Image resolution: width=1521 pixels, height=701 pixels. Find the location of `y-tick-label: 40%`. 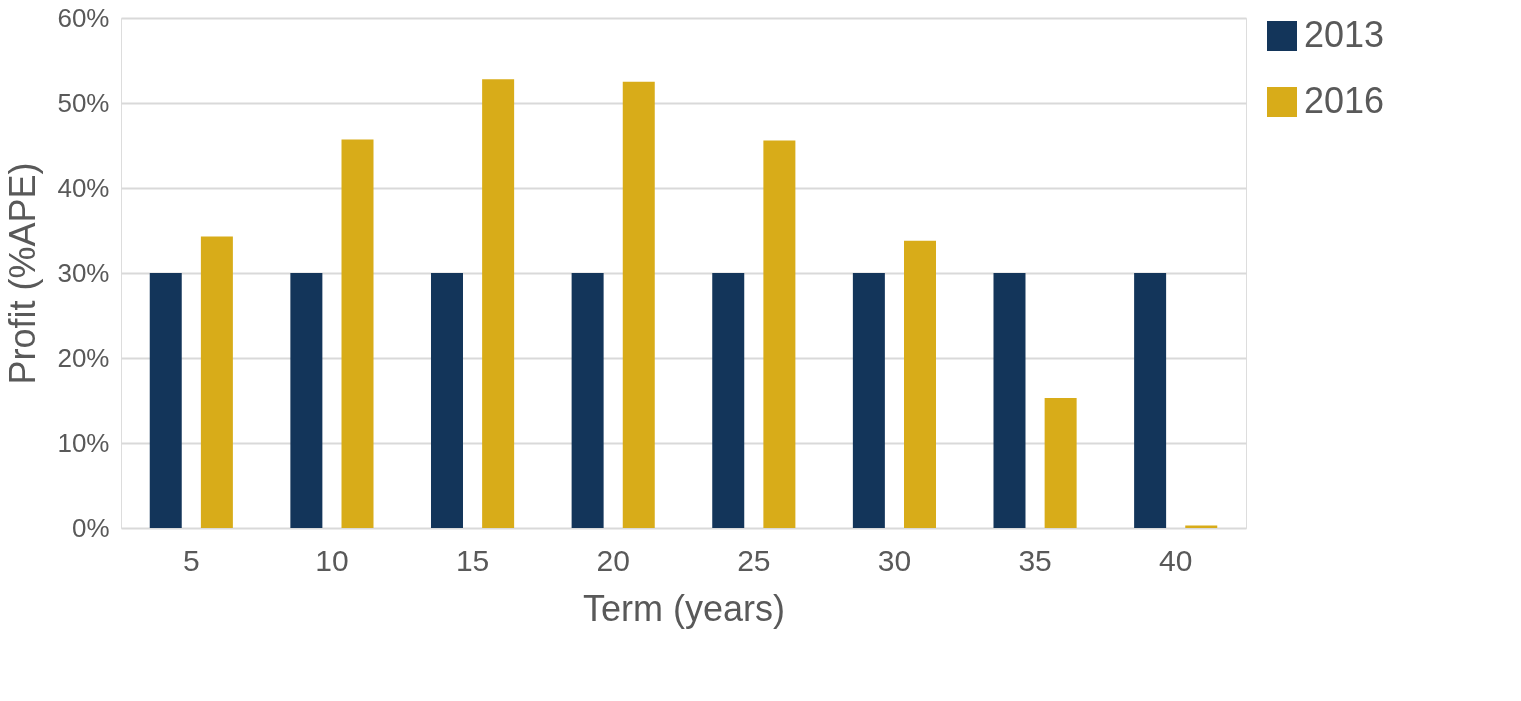

y-tick-label: 40% is located at coordinates (83, 187).